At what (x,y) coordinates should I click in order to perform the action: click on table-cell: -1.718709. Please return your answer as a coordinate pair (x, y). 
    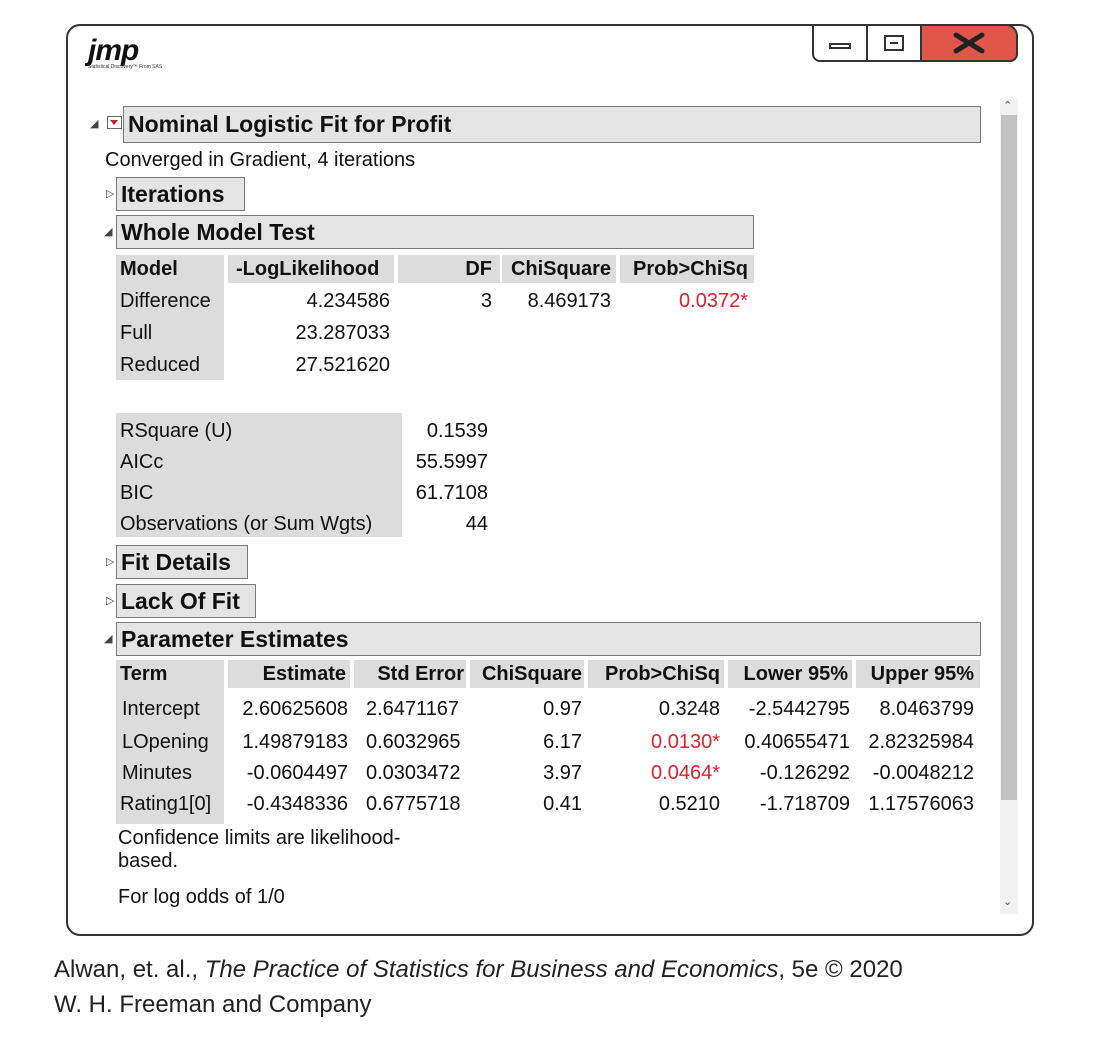
    Looking at the image, I should click on (804, 804).